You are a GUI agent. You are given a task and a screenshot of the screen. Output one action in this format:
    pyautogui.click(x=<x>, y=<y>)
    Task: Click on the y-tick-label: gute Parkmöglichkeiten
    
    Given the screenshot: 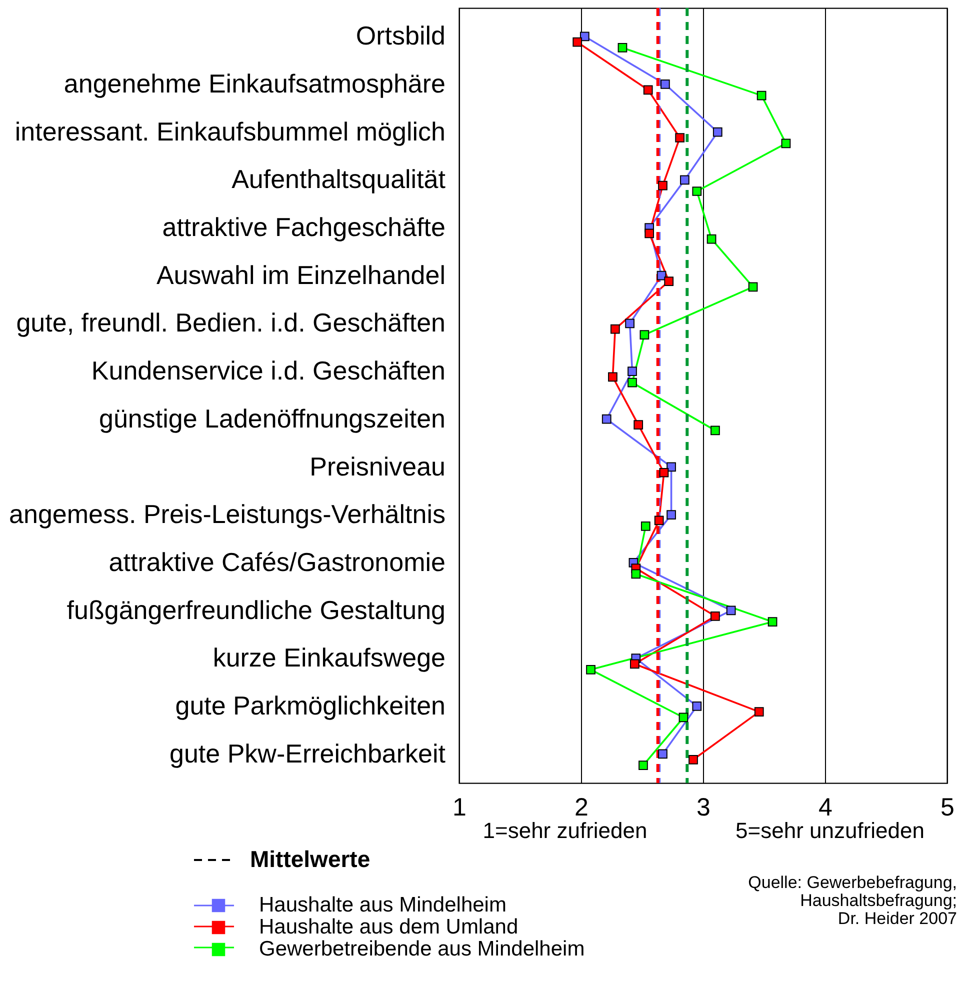 What is the action you would take?
    pyautogui.click(x=310, y=705)
    